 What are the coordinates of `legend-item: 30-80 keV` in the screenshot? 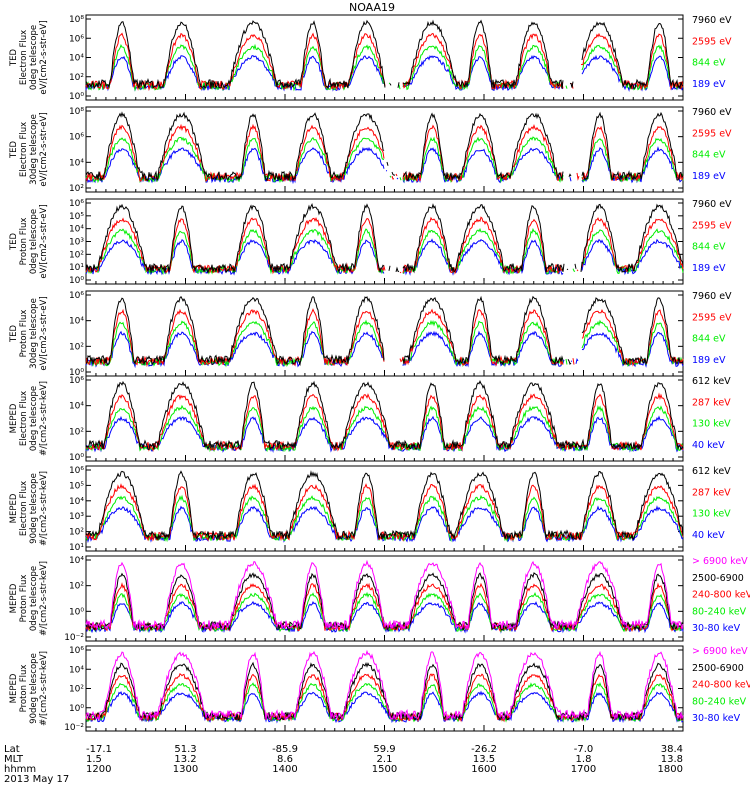 It's located at (716, 628).